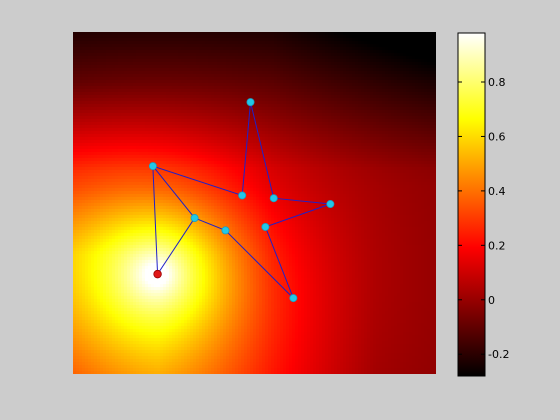 The width and height of the screenshot is (560, 420). I want to click on source-marker, so click(157, 274).